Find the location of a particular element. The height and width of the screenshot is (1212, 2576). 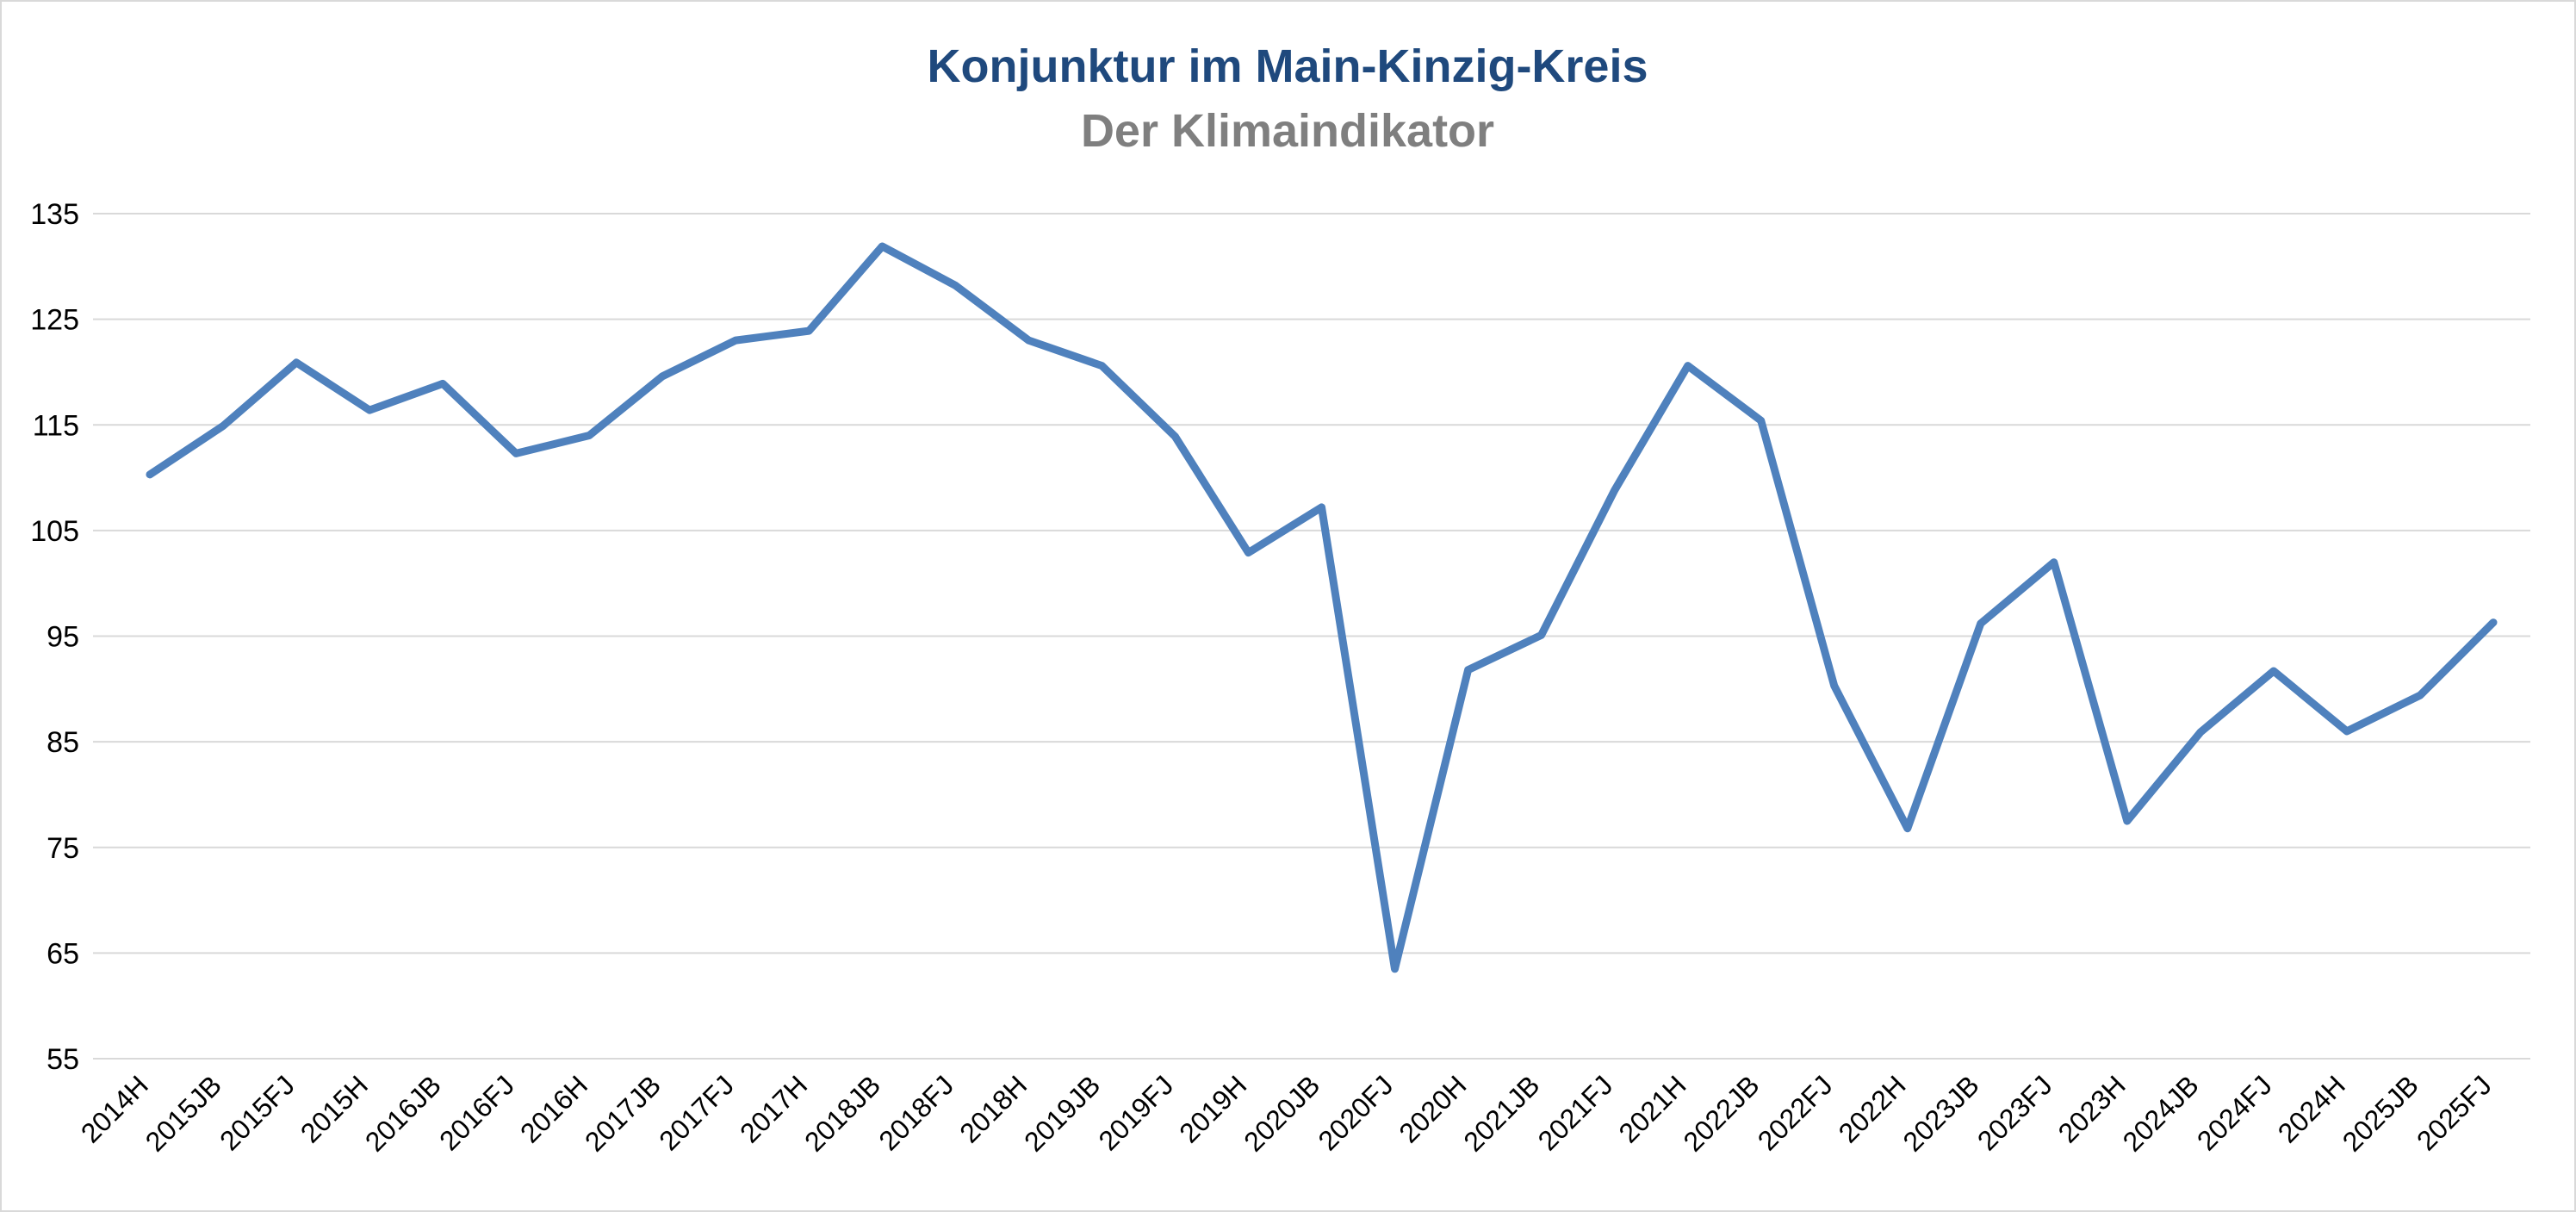

x-tick-label: 2016FJ is located at coordinates (477, 1112).